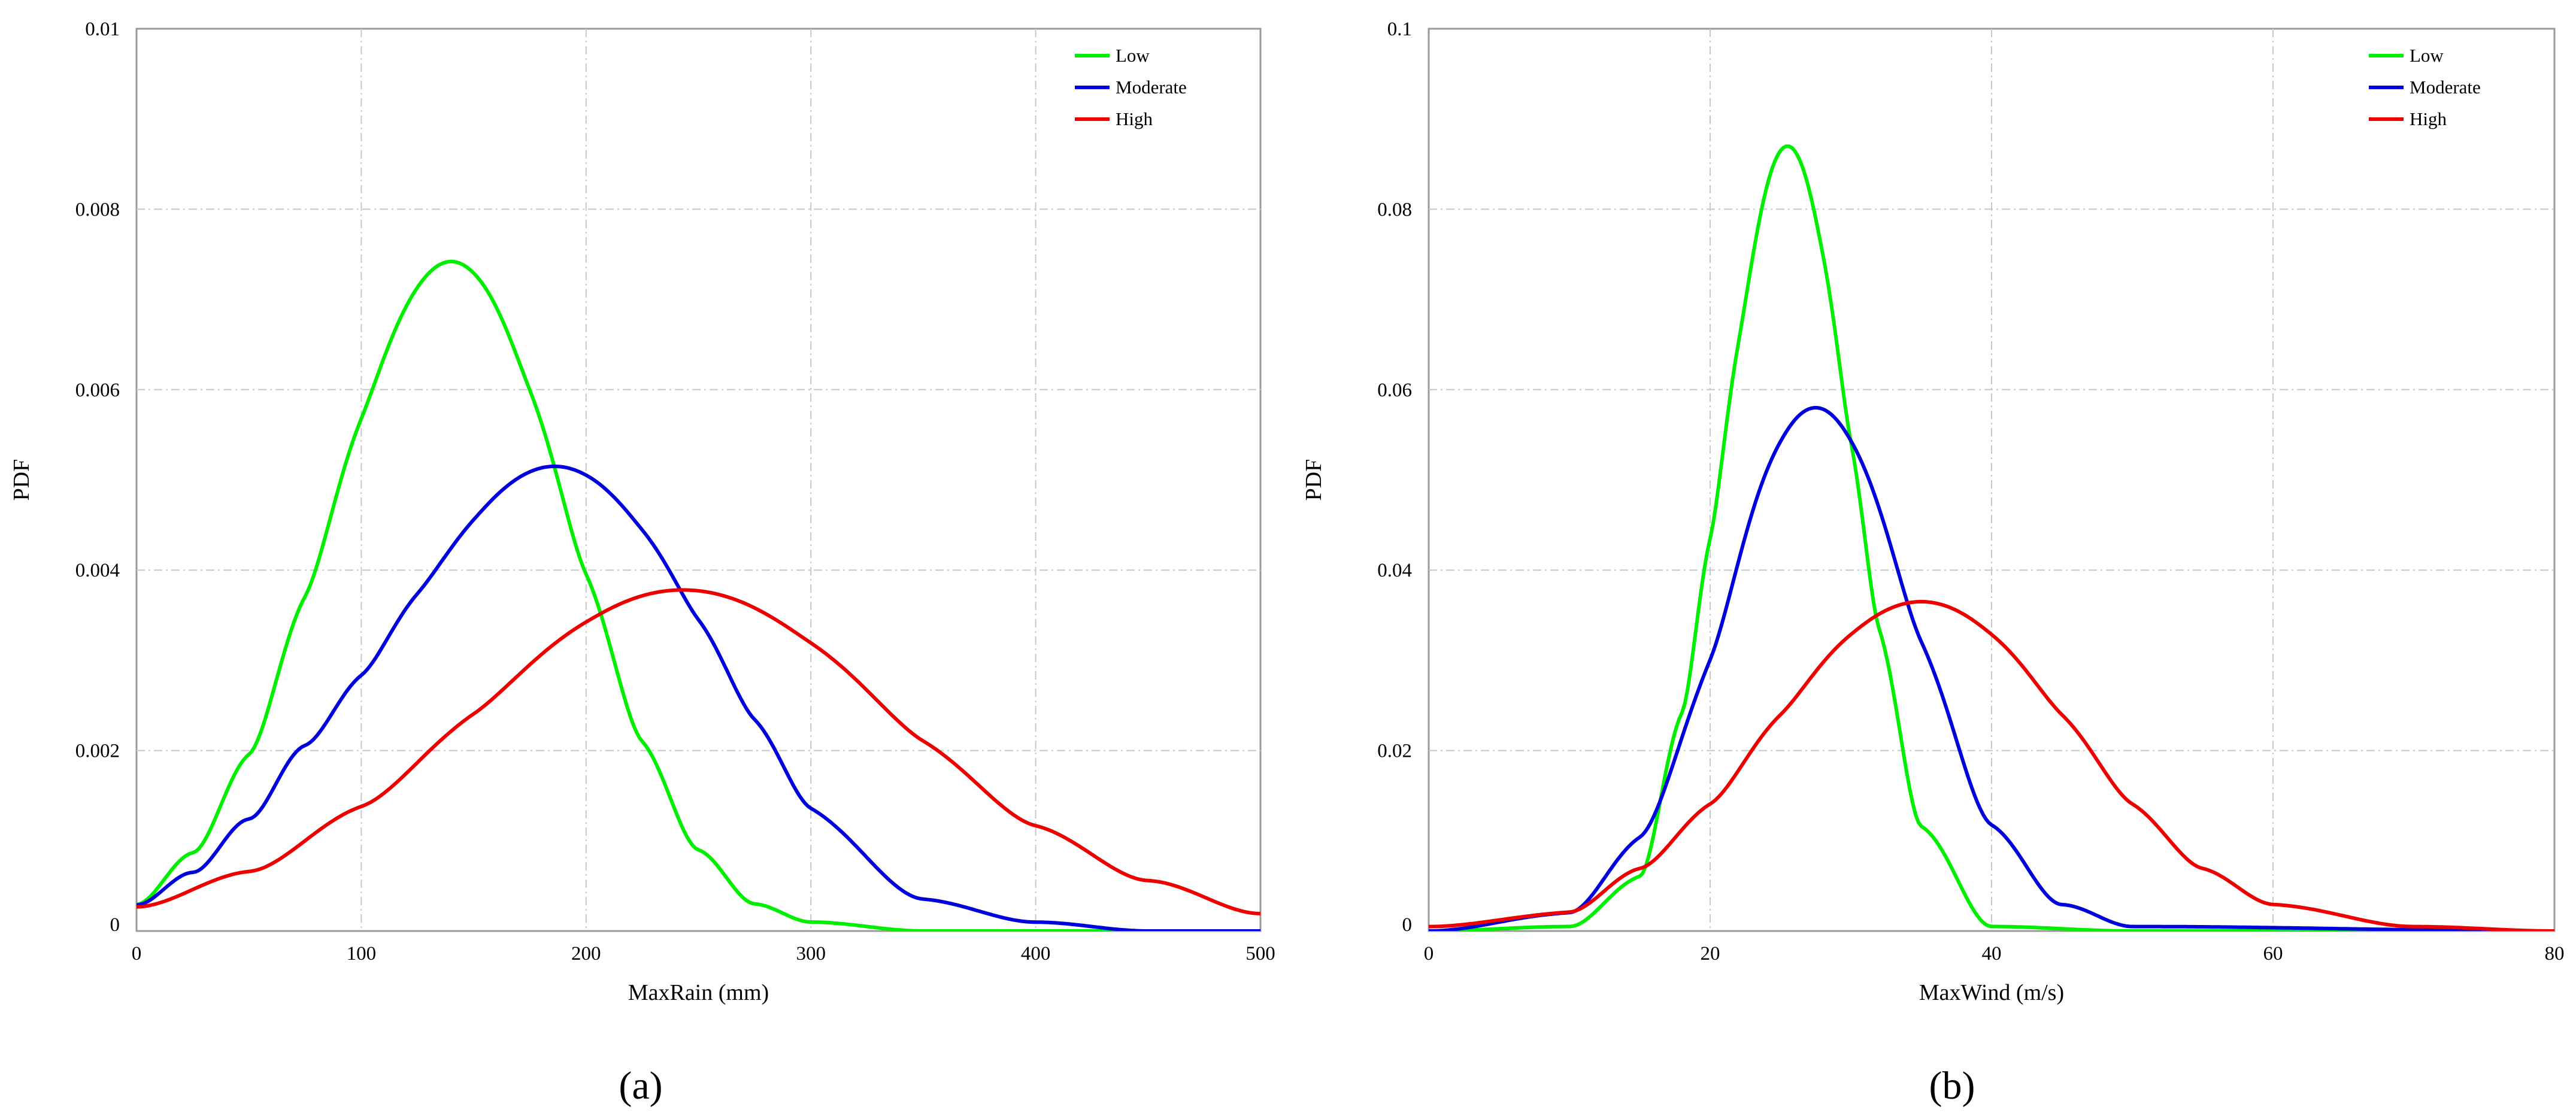 This screenshot has height=1116, width=2576. What do you see at coordinates (2273, 954) in the screenshot?
I see `x-tick-label: 60` at bounding box center [2273, 954].